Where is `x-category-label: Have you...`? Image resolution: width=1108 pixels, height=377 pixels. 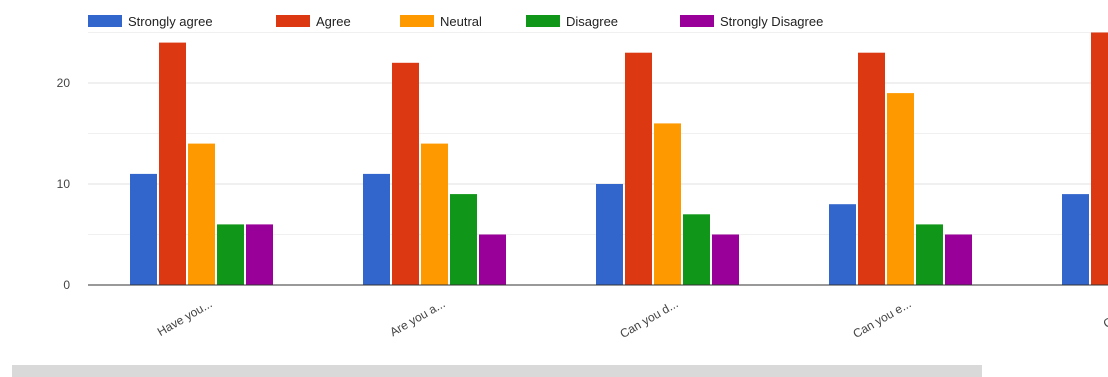 x-category-label: Have you... is located at coordinates (185, 317).